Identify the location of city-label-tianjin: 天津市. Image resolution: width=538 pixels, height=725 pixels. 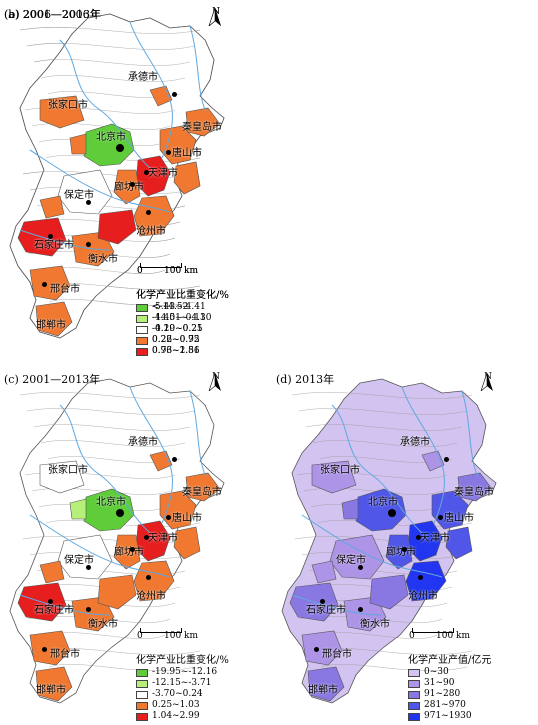
(163, 173).